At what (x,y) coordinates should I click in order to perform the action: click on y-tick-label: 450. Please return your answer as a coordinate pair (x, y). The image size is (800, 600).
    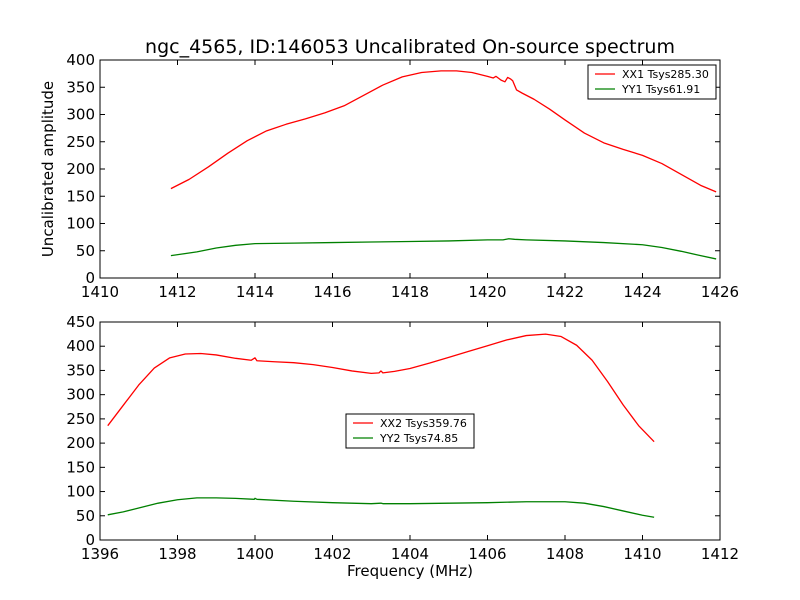
    Looking at the image, I should click on (80, 322).